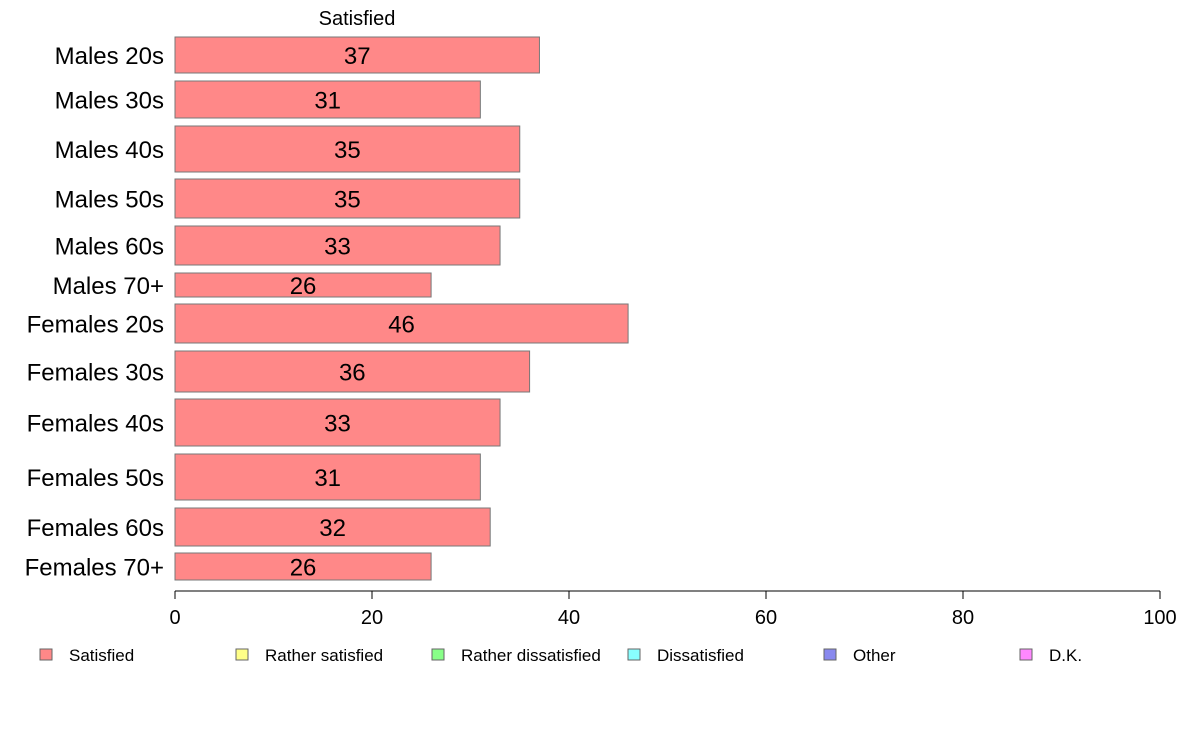 The image size is (1188, 736). What do you see at coordinates (101, 655) in the screenshot?
I see `legend-item-label: Satisfied` at bounding box center [101, 655].